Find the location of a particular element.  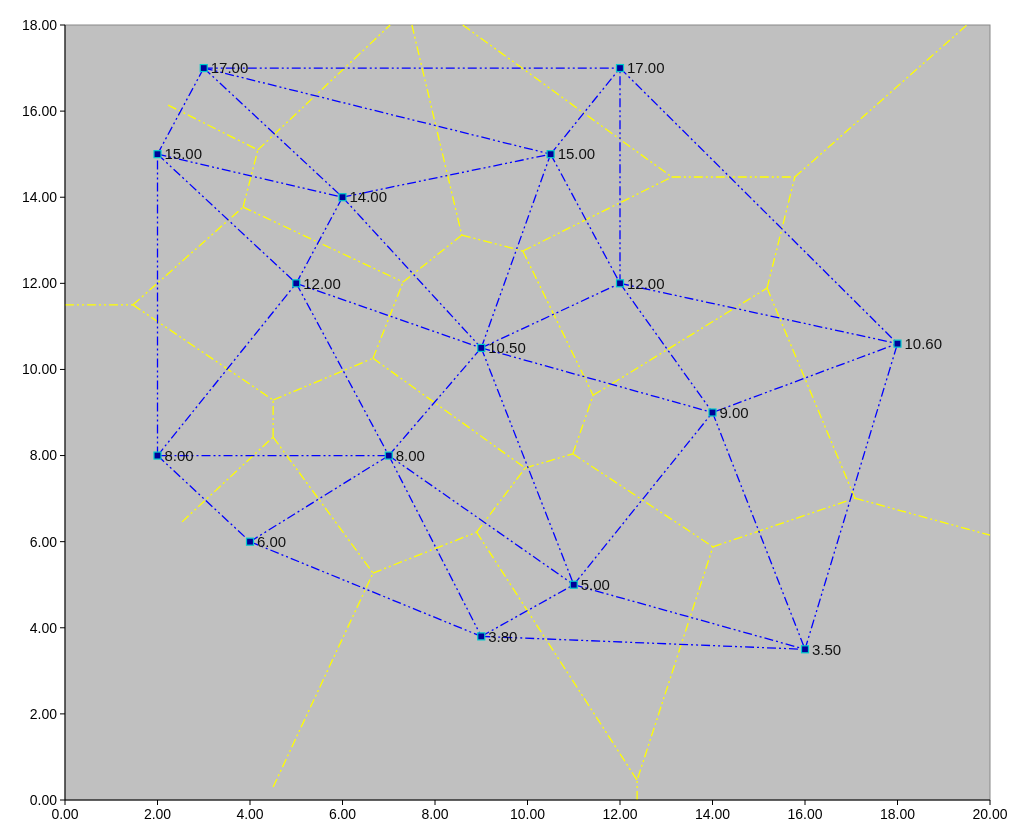

y-tick-label: 18.00 is located at coordinates (39, 24).